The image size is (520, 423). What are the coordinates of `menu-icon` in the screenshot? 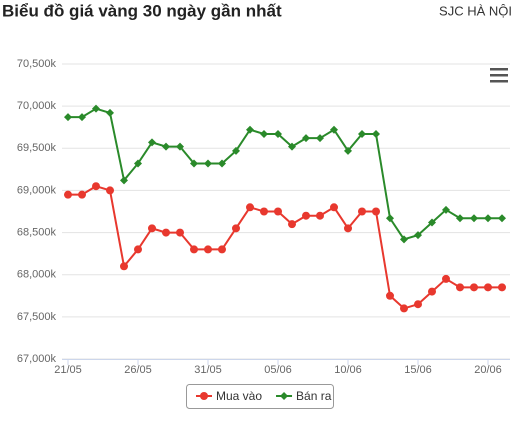 It's located at (499, 75).